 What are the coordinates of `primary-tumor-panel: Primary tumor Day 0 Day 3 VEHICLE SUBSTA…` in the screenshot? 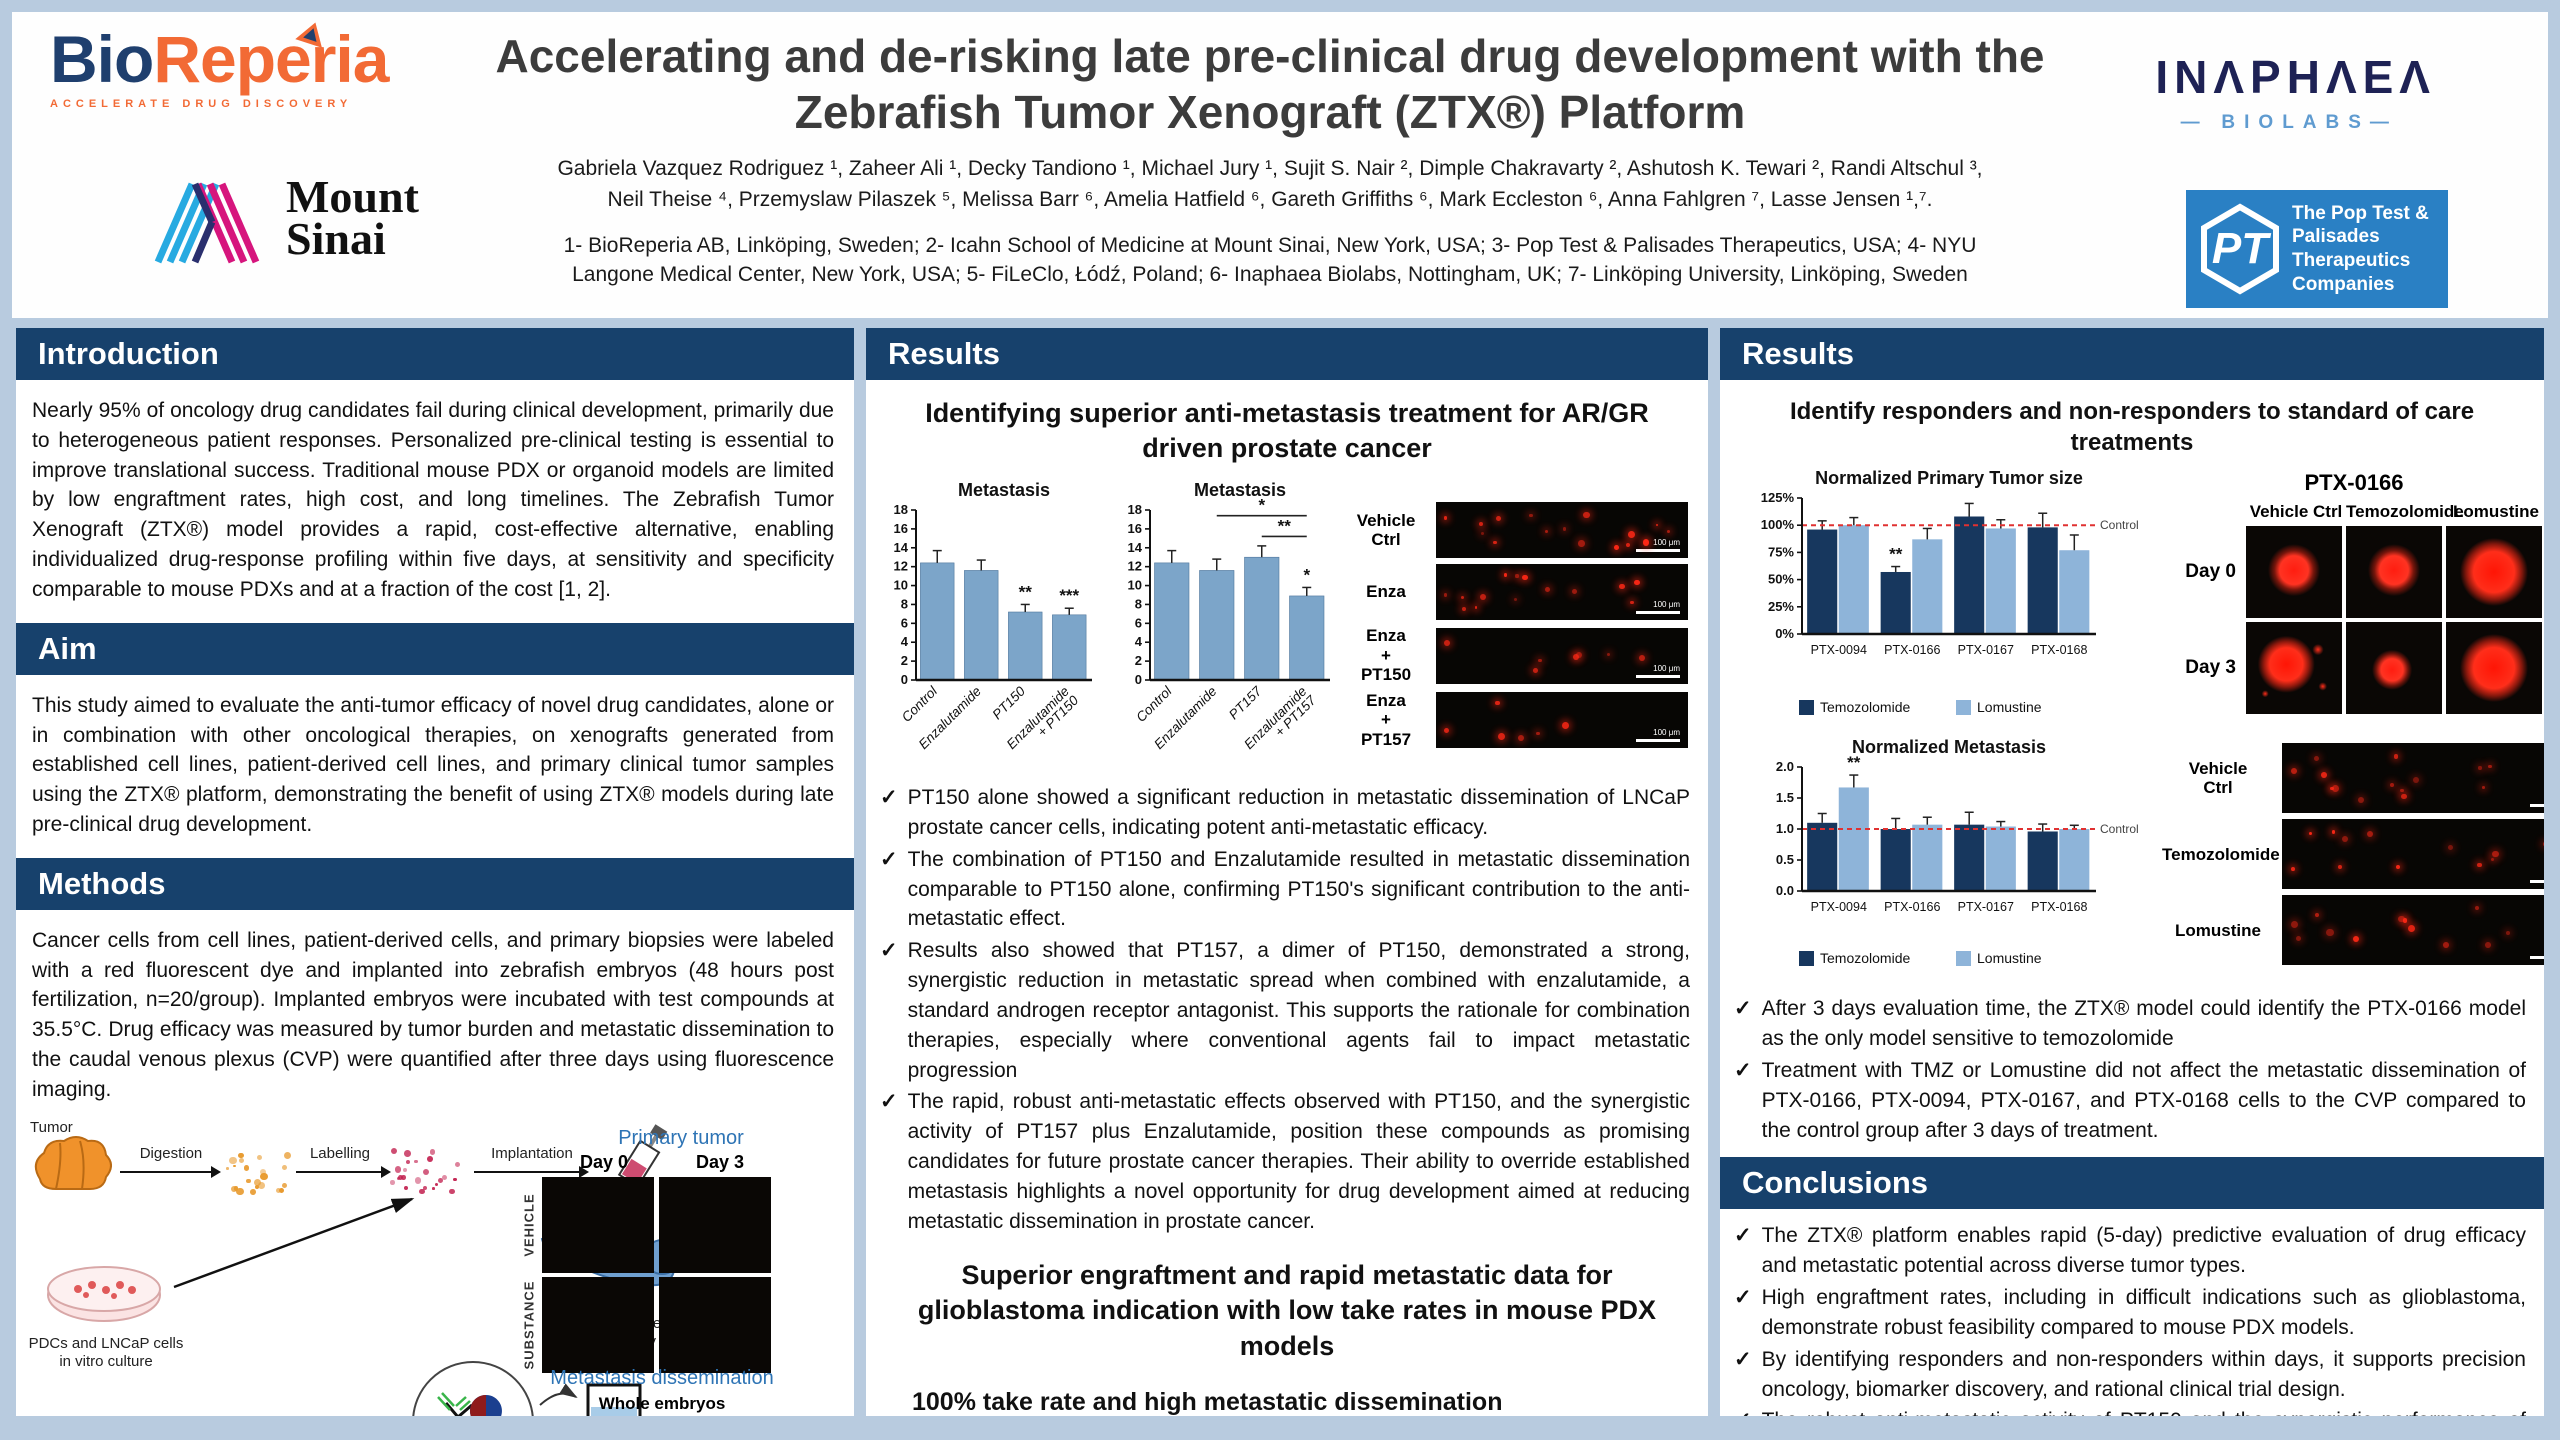 It's located at (681, 1250).